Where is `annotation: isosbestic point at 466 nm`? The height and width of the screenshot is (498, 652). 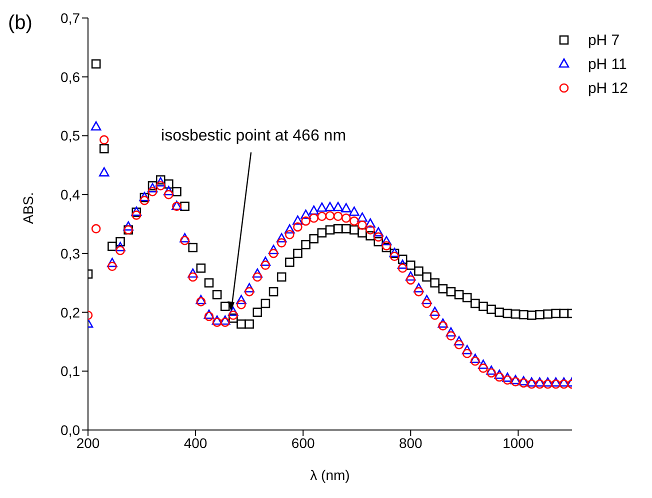 annotation: isosbestic point at 466 nm is located at coordinates (253, 135).